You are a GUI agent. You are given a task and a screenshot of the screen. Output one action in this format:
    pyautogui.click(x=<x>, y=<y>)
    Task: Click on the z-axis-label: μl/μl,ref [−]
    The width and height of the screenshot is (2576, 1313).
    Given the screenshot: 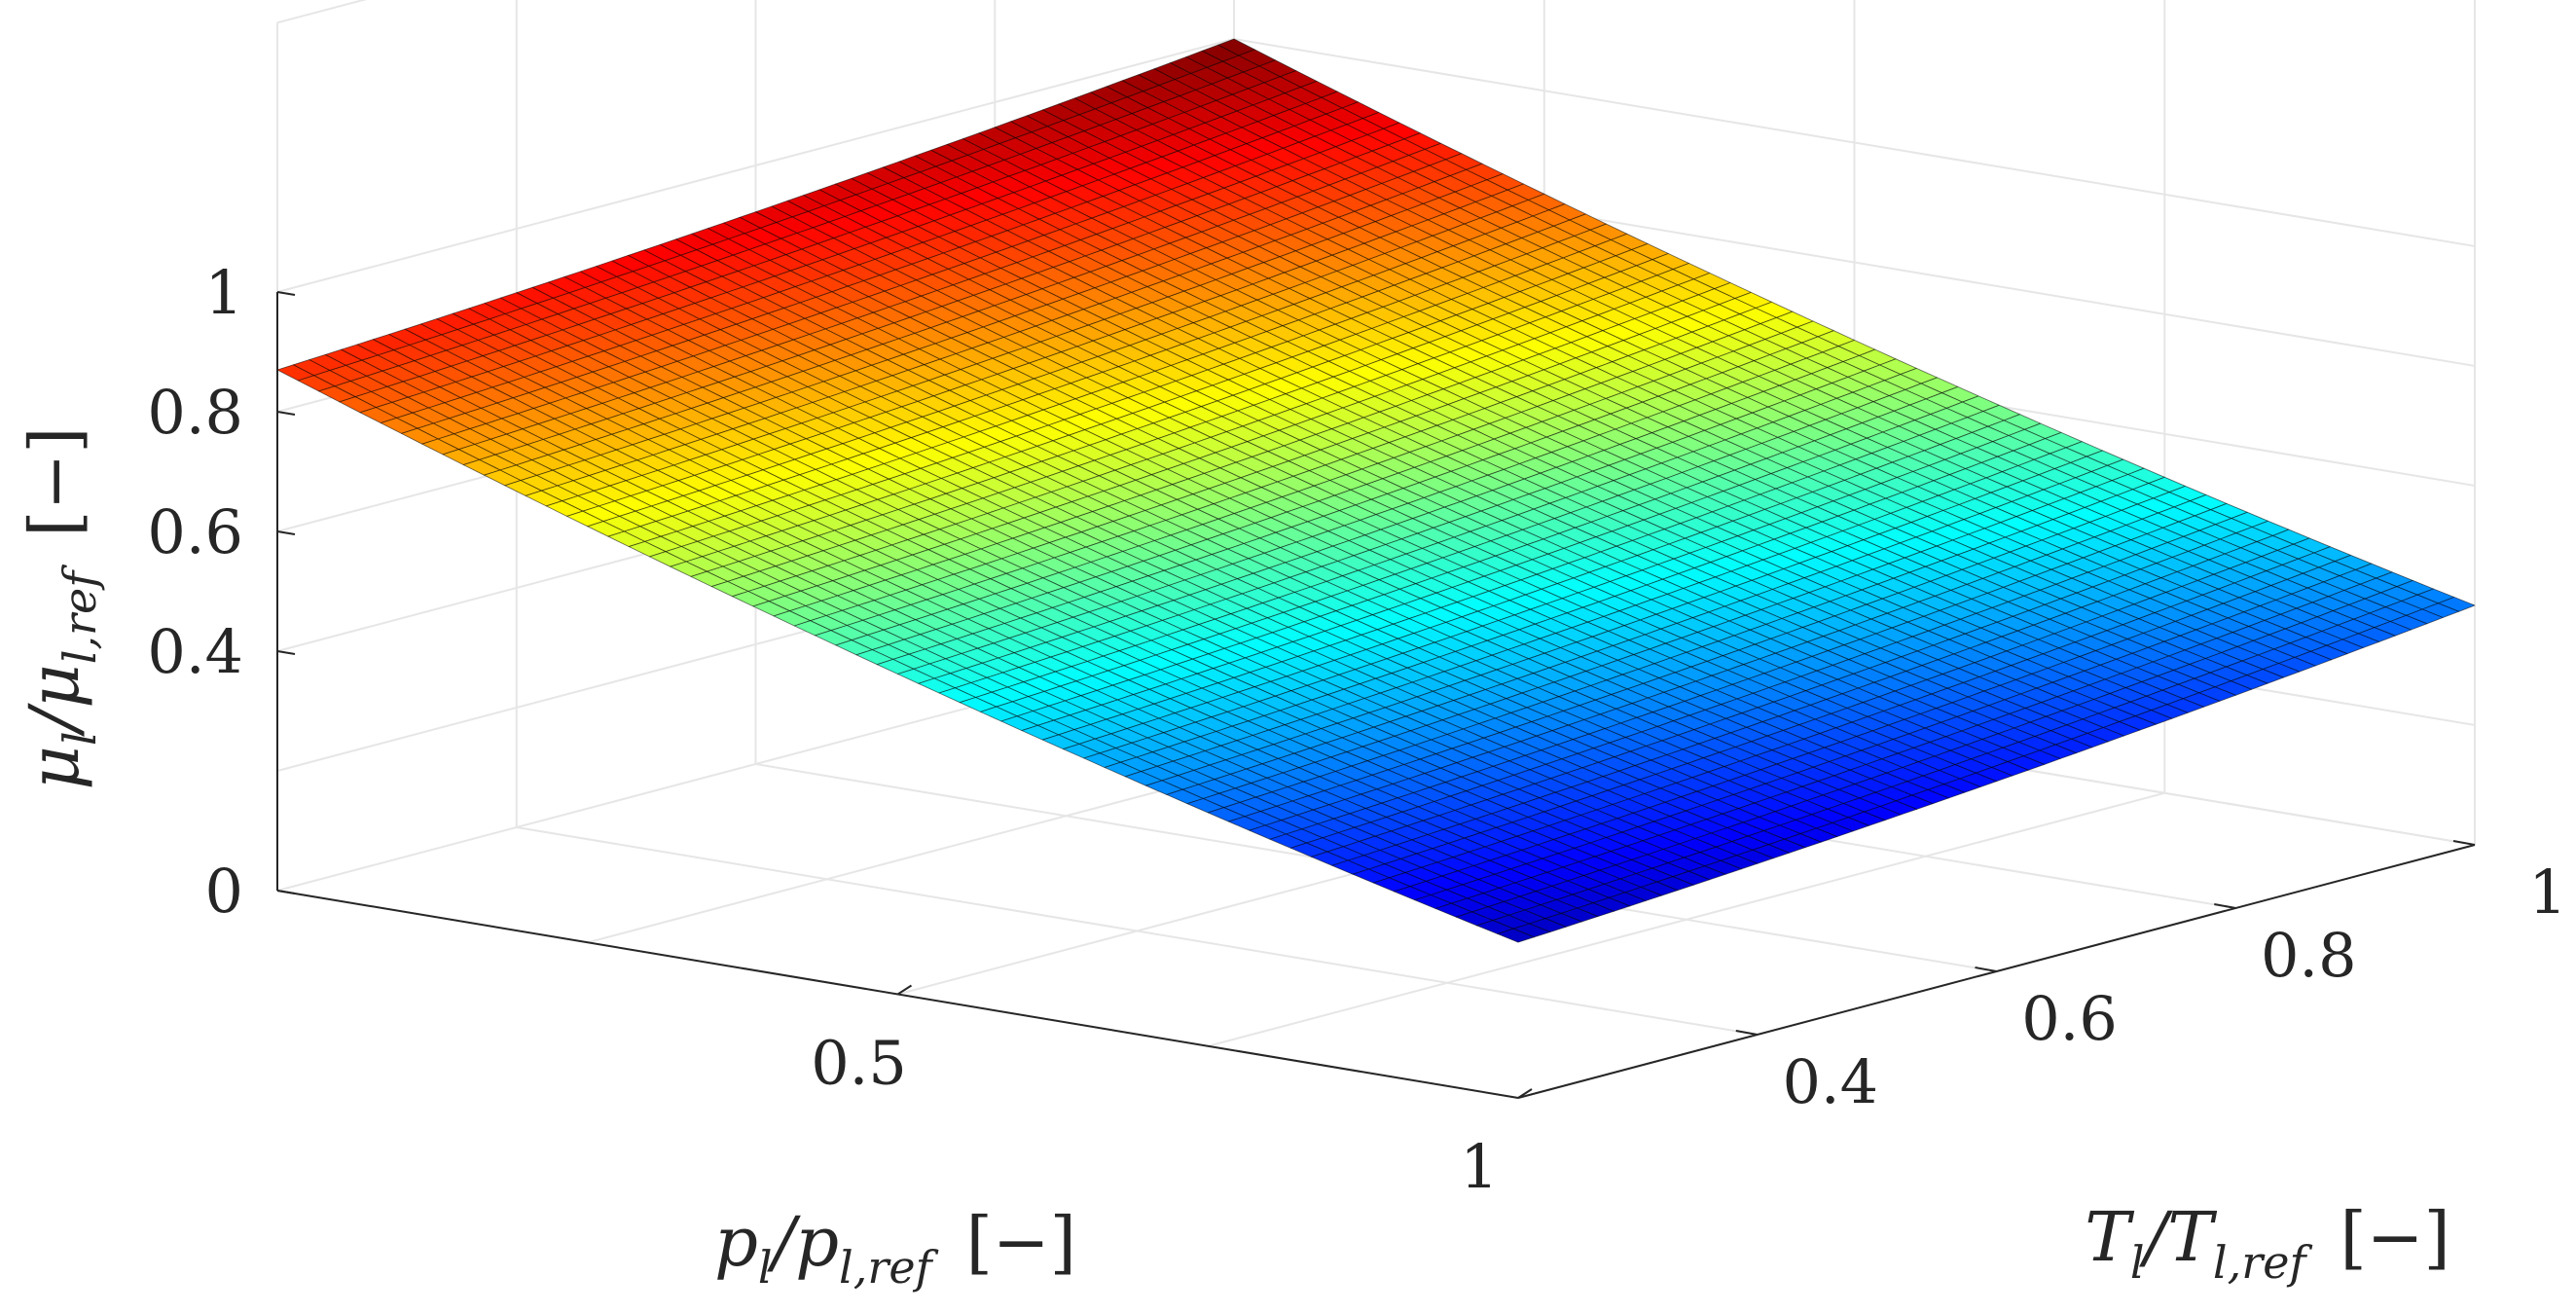 What is the action you would take?
    pyautogui.click(x=60, y=607)
    